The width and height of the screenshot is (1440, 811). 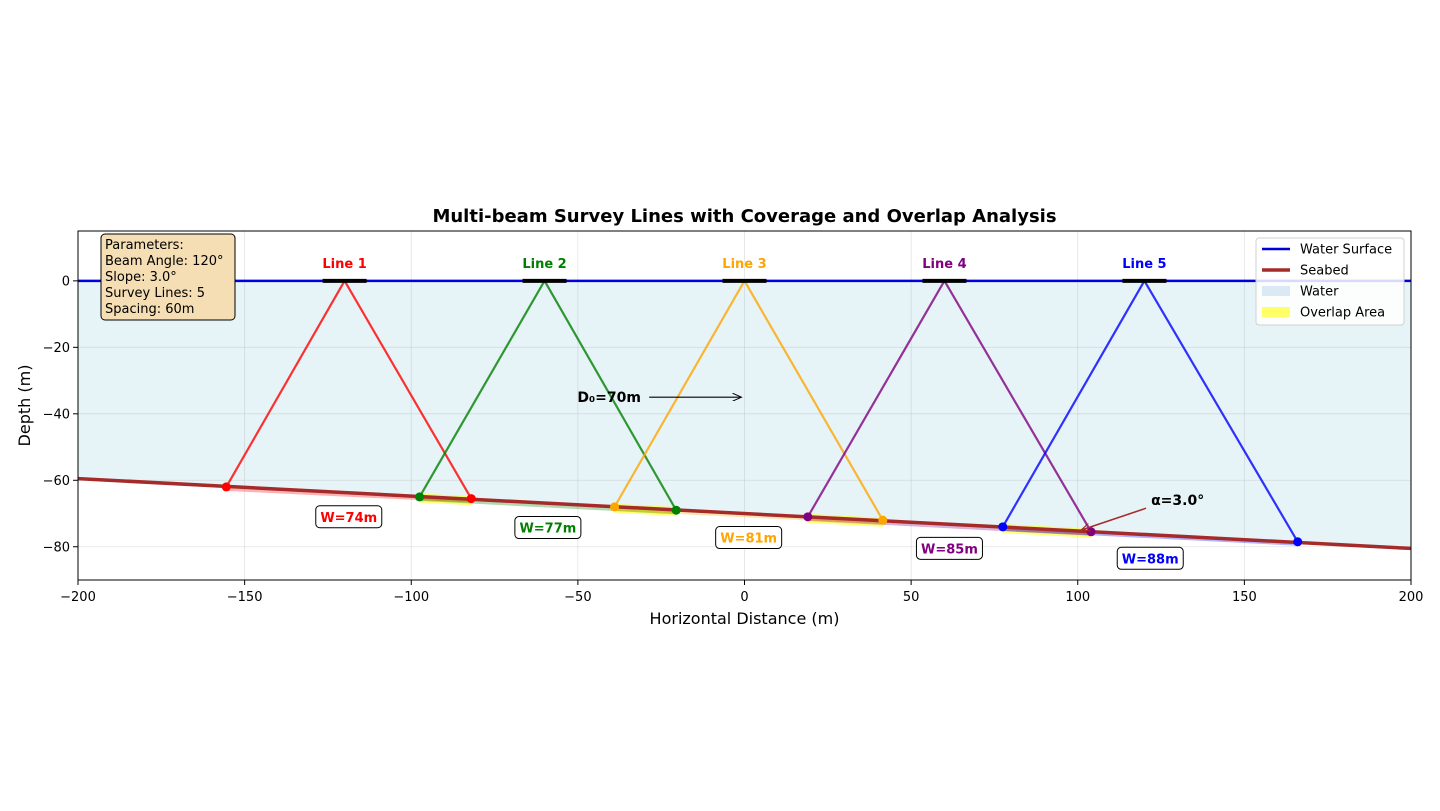 I want to click on parameters-line-1: Parameters:, so click(x=144, y=245).